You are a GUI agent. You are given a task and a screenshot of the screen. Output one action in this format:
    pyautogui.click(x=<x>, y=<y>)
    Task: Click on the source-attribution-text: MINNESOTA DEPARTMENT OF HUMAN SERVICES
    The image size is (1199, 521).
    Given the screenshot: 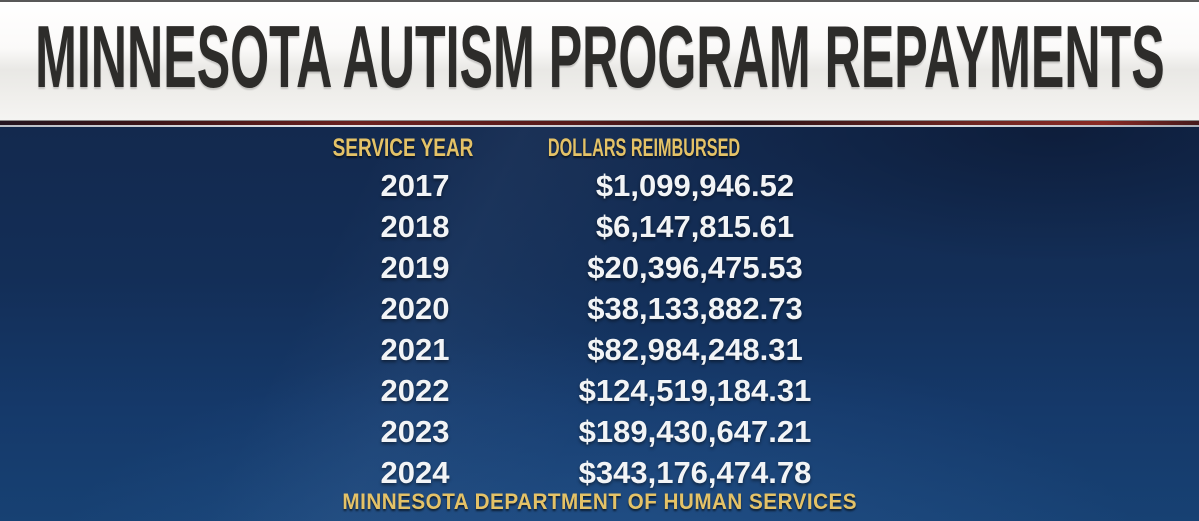 What is the action you would take?
    pyautogui.click(x=599, y=501)
    